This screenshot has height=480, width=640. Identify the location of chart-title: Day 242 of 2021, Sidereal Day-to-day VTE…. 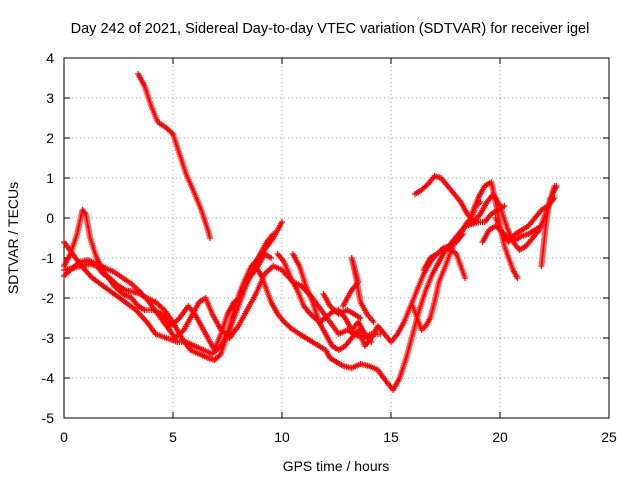
(330, 29).